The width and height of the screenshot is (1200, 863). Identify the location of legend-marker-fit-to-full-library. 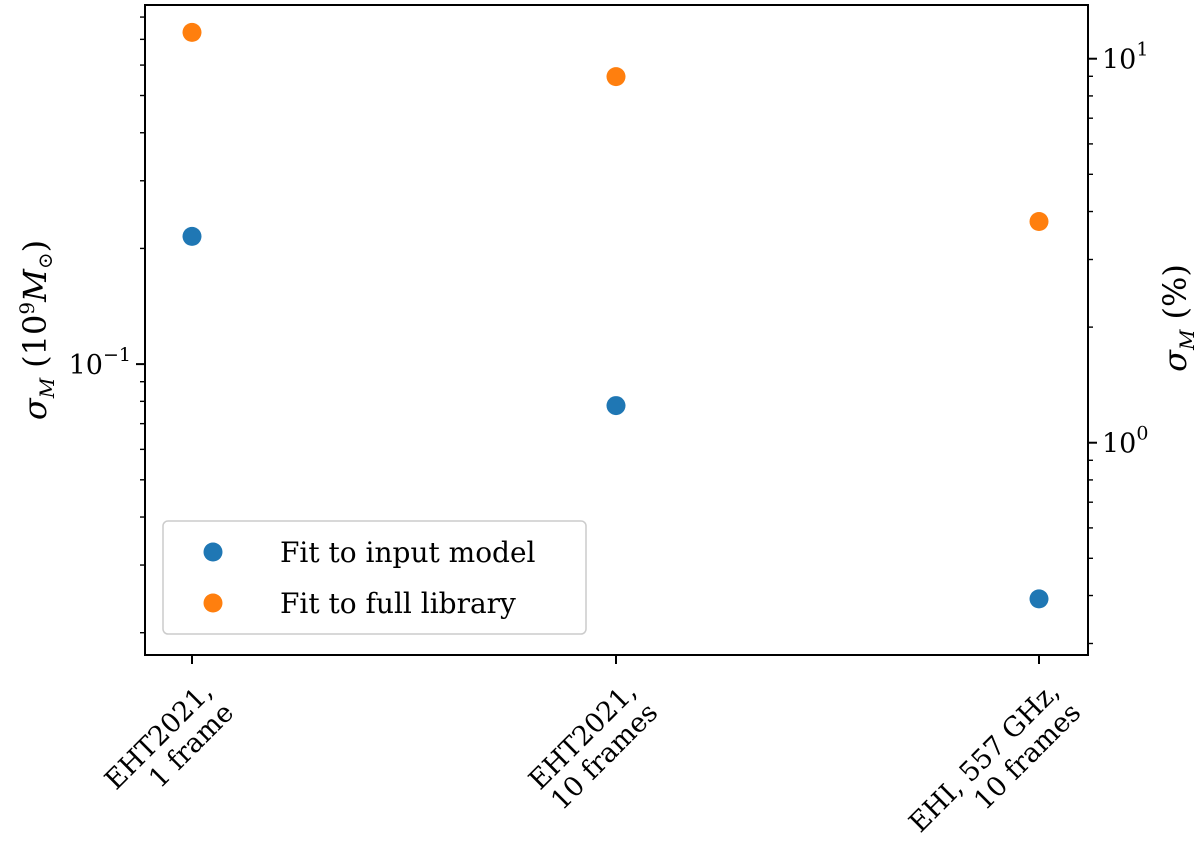
(213, 603).